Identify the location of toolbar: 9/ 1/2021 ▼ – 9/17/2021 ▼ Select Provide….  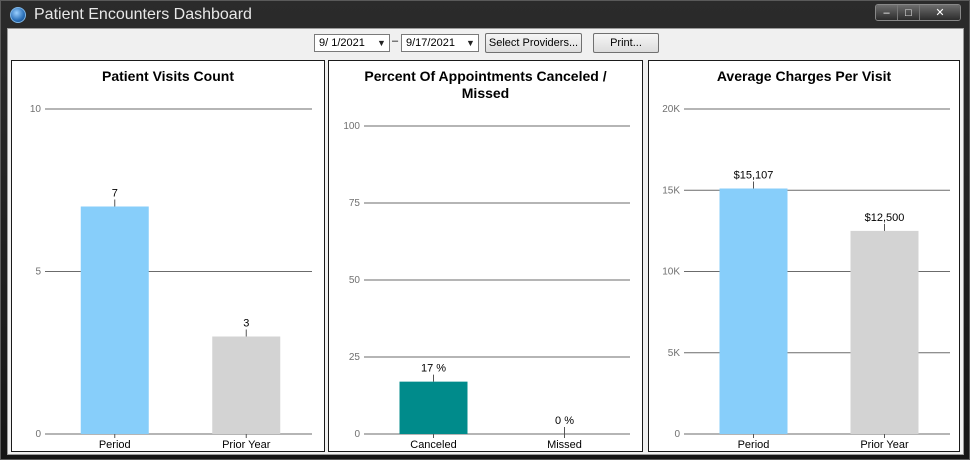
(485, 44).